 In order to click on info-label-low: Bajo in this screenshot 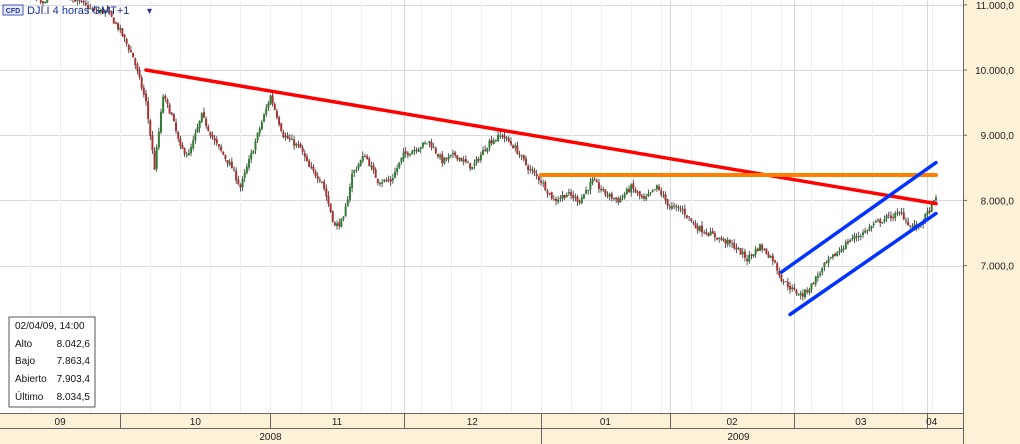, I will do `click(25, 361)`.